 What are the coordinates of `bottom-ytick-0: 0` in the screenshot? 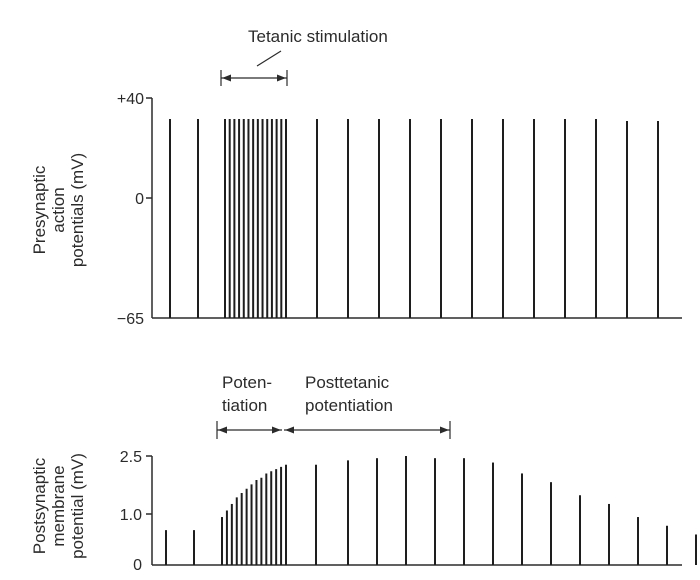 It's located at (137, 565).